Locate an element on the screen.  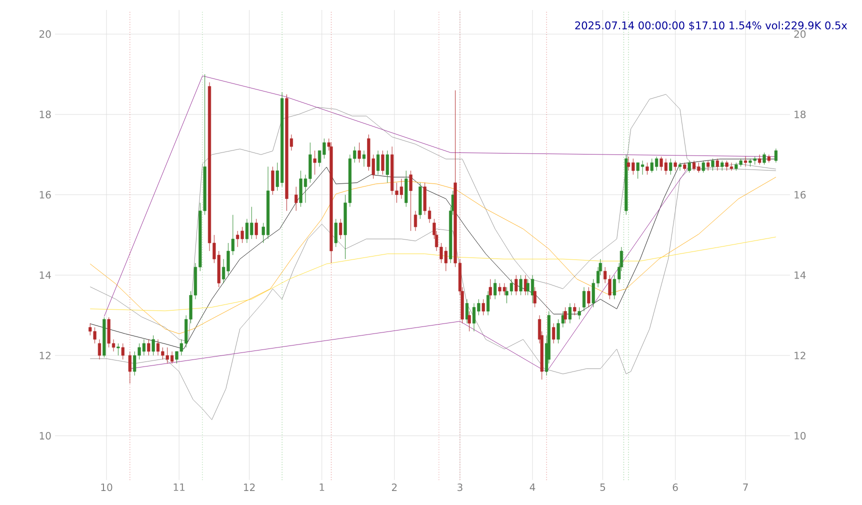
y-tick-label: 18 is located at coordinates (45, 114).